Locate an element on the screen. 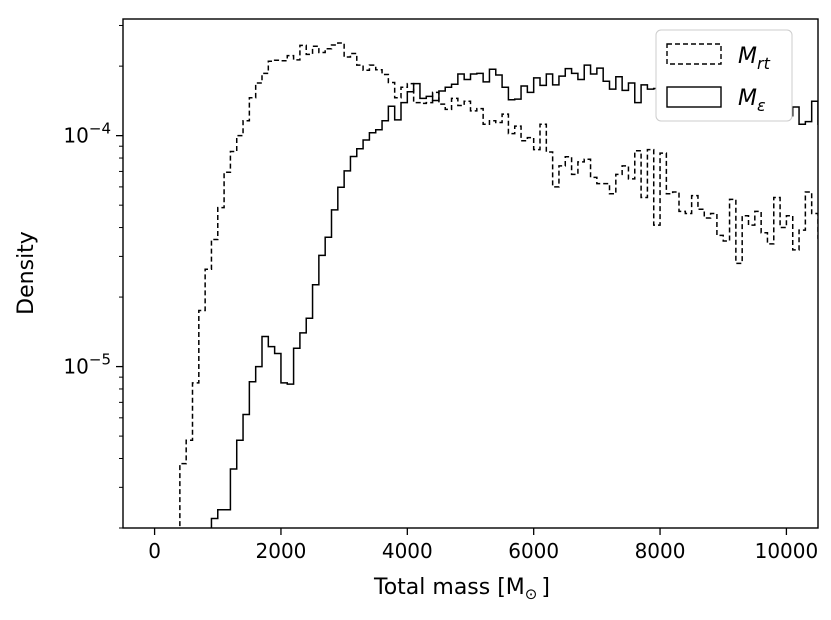 This screenshot has width=831, height=620. x-tick-label: 0 is located at coordinates (154, 551).